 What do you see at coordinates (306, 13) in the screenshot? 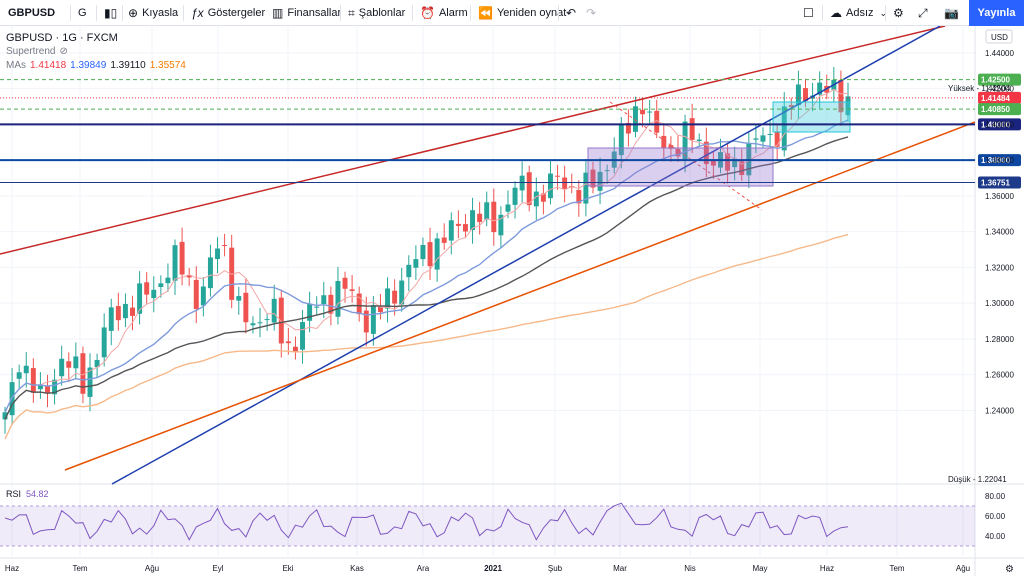
I see `financials-button: ▥ Finansallar` at bounding box center [306, 13].